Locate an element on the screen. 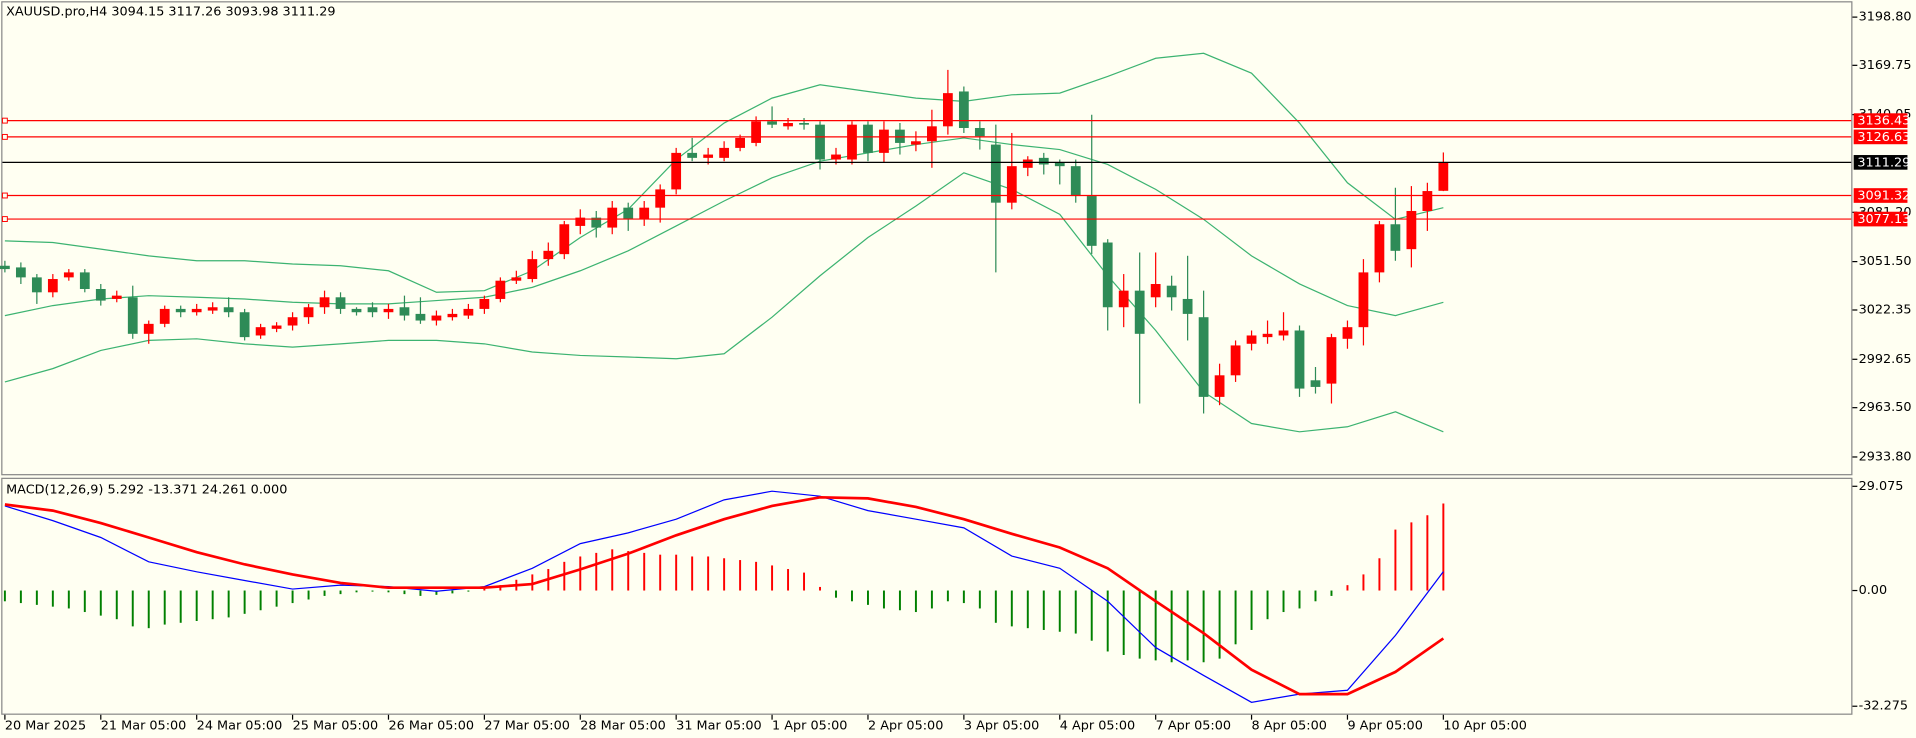 The image size is (1916, 738). x-tick-label: 24 Mar 05:00 is located at coordinates (240, 725).